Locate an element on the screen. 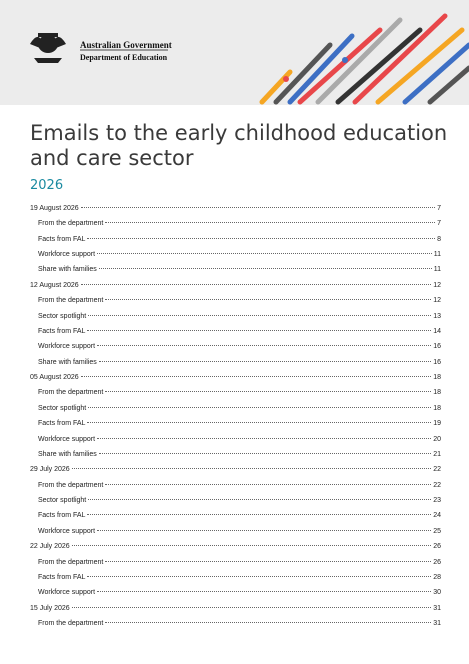  toc-item: Facts from FAL 28 is located at coordinates (239, 579).